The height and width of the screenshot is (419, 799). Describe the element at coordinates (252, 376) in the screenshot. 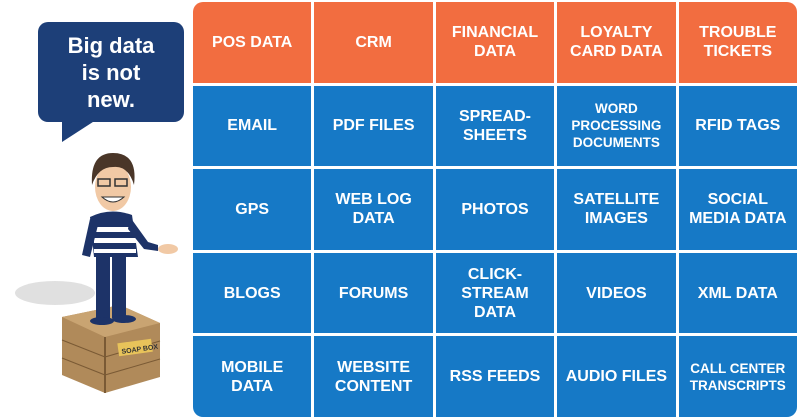

I see `grid-cell-mobile-data: MOBILE DATA` at that location.